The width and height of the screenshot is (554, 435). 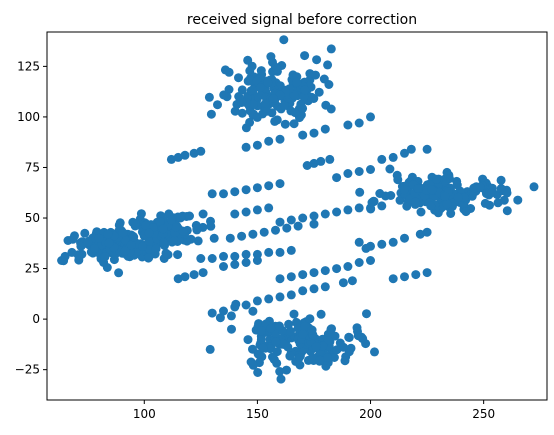 What do you see at coordinates (32, 167) in the screenshot?
I see `y-tick-label: 75` at bounding box center [32, 167].